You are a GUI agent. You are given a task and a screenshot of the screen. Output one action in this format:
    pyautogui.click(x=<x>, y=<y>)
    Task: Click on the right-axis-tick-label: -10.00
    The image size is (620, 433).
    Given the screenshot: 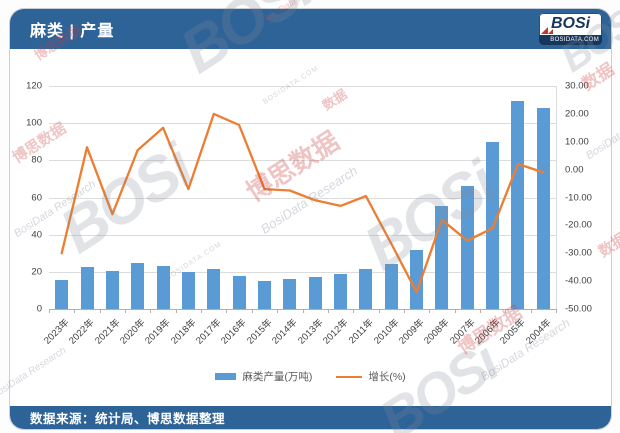 What is the action you would take?
    pyautogui.click(x=578, y=197)
    